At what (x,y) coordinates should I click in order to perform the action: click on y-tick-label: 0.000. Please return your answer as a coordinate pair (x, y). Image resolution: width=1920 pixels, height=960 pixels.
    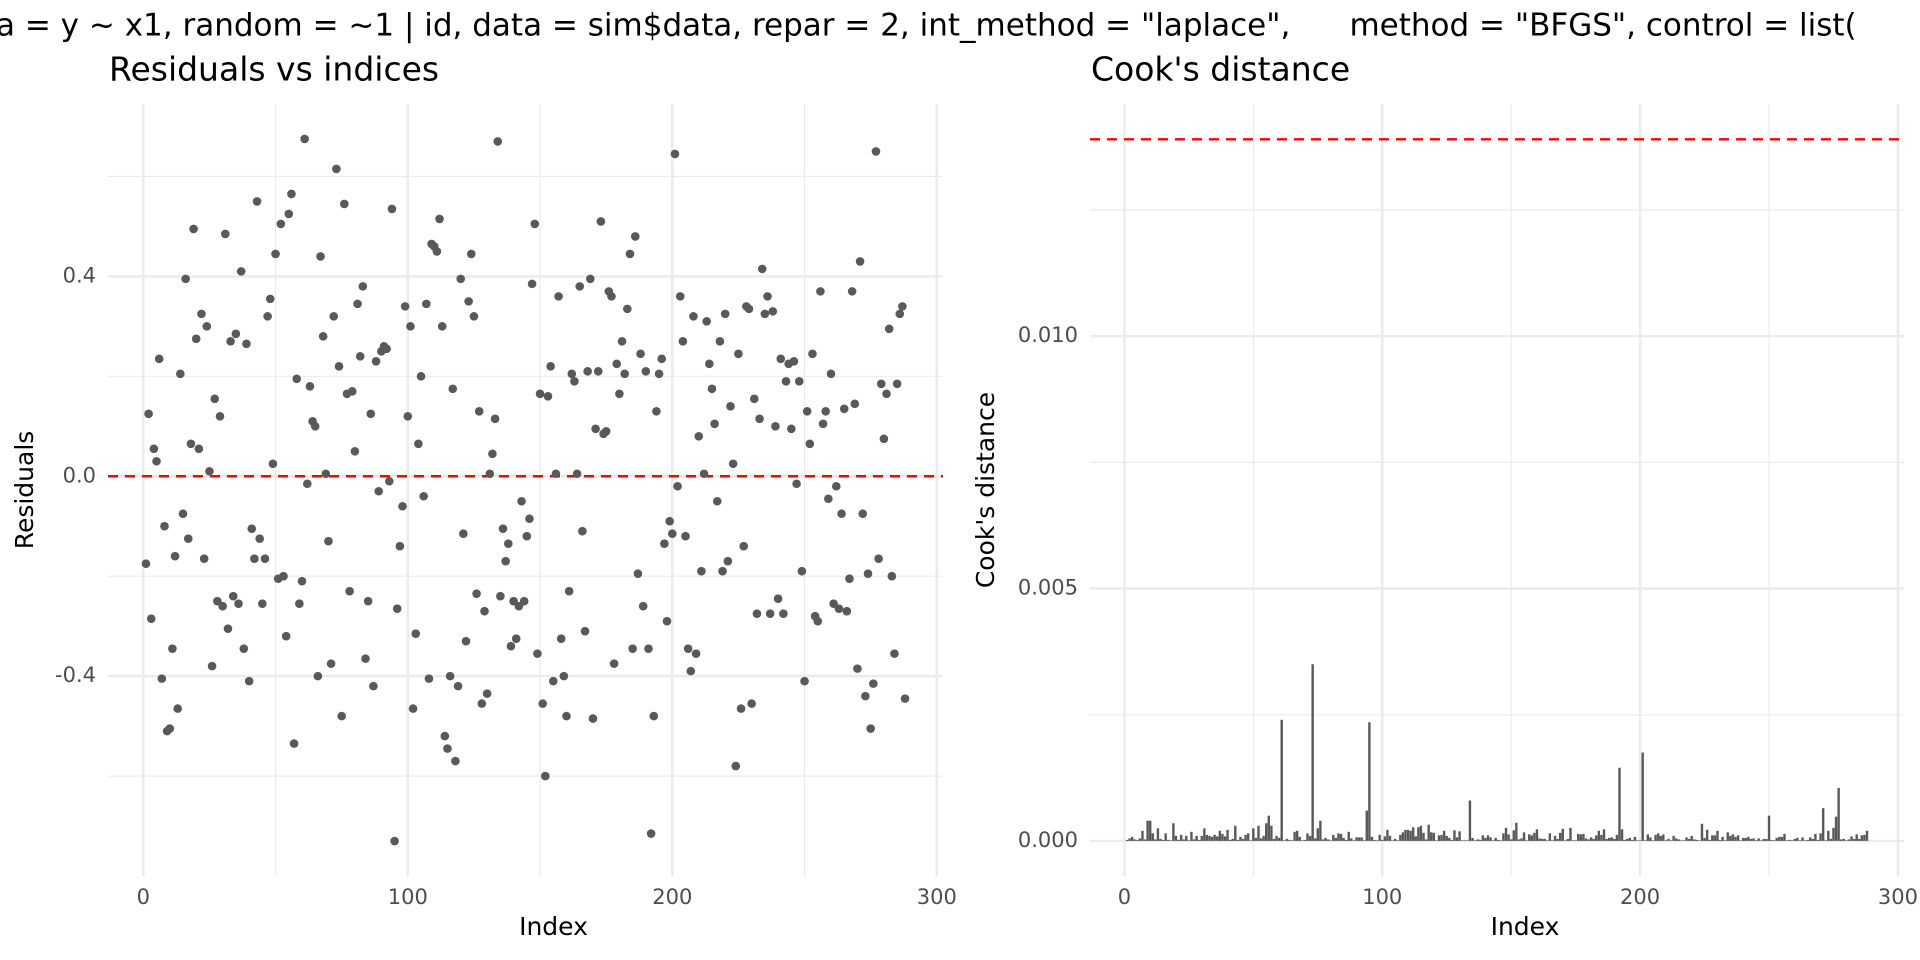
    Looking at the image, I should click on (1048, 840).